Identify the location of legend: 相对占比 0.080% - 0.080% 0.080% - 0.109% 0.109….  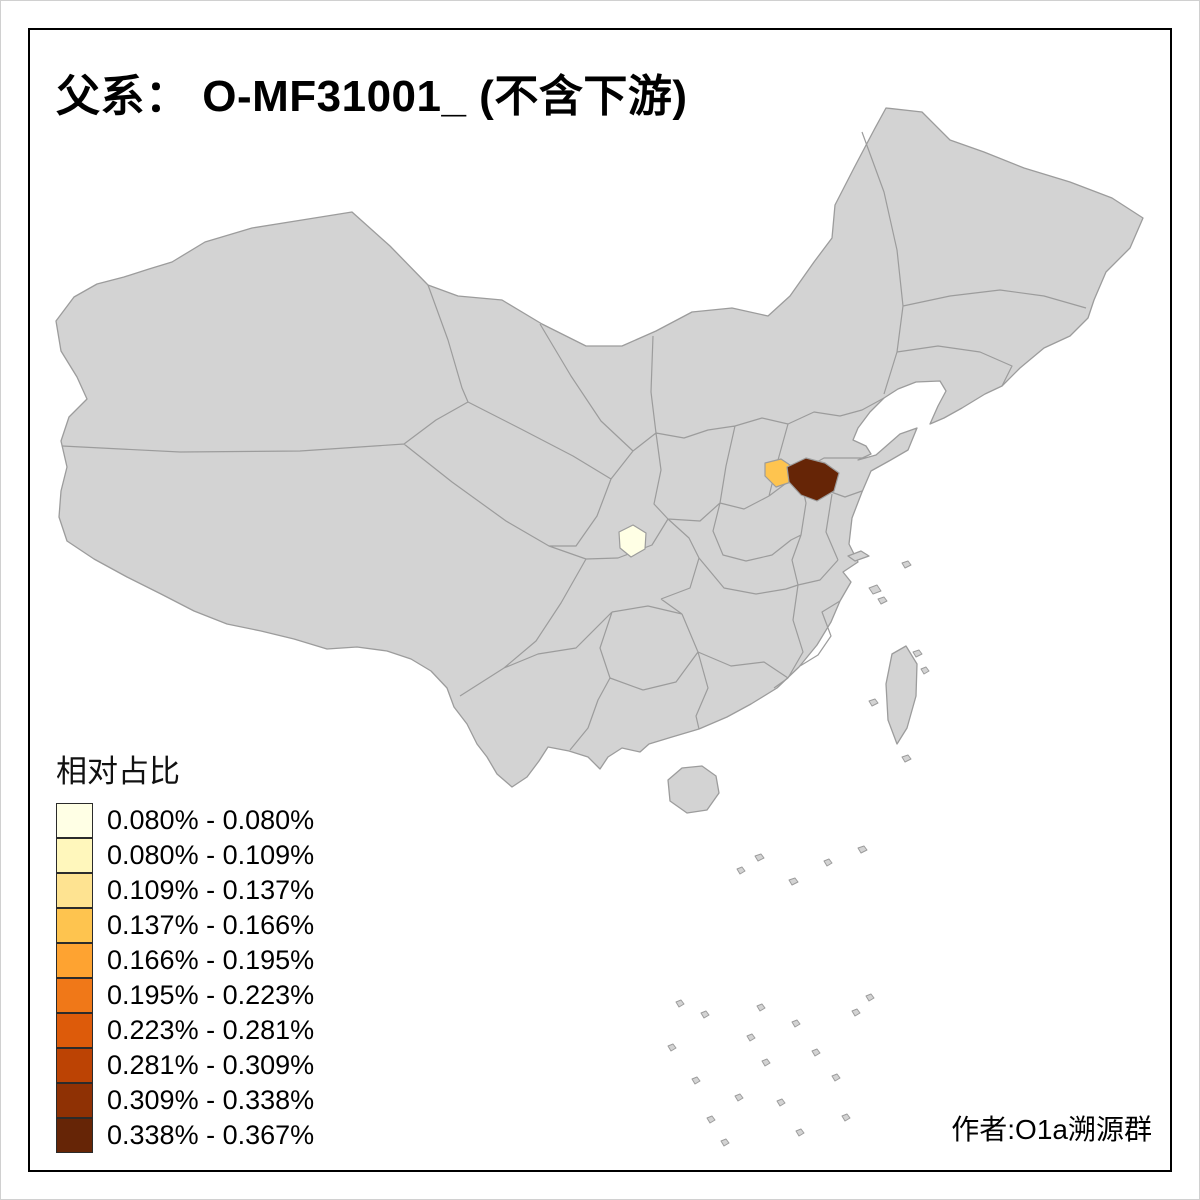
(185, 949).